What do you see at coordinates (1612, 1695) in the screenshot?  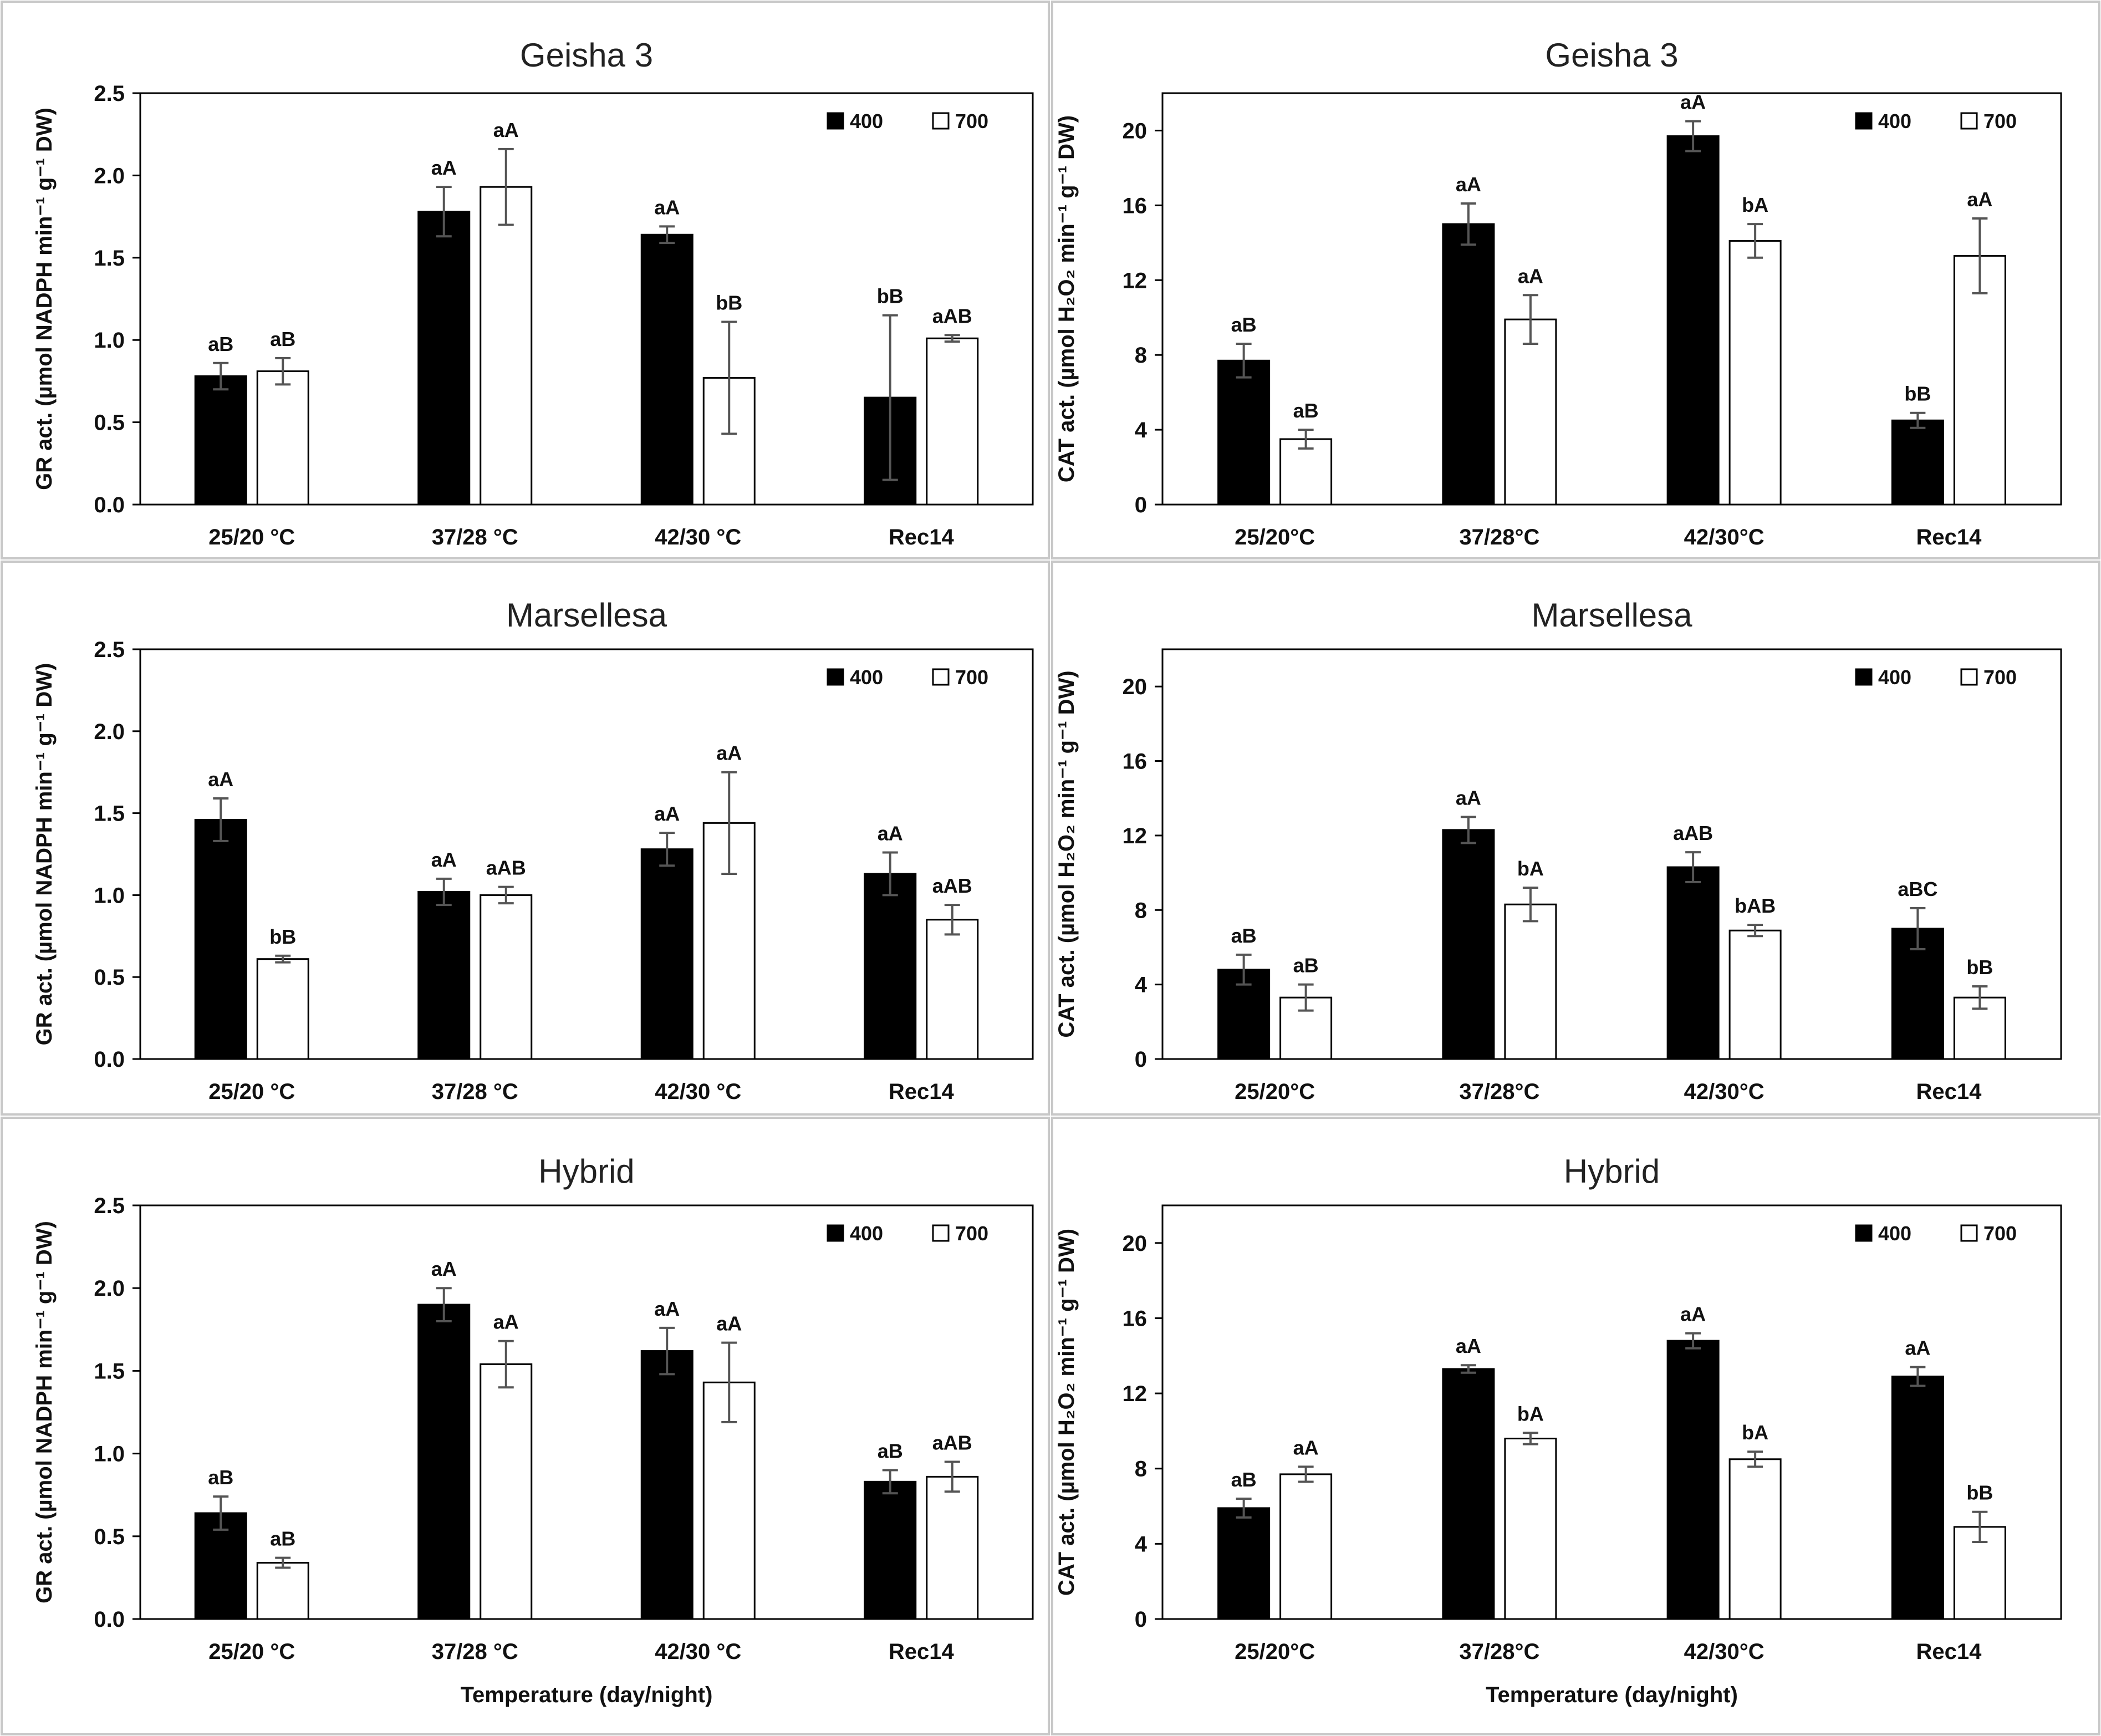 I see `x-axis-title: Temperature (day/night)` at bounding box center [1612, 1695].